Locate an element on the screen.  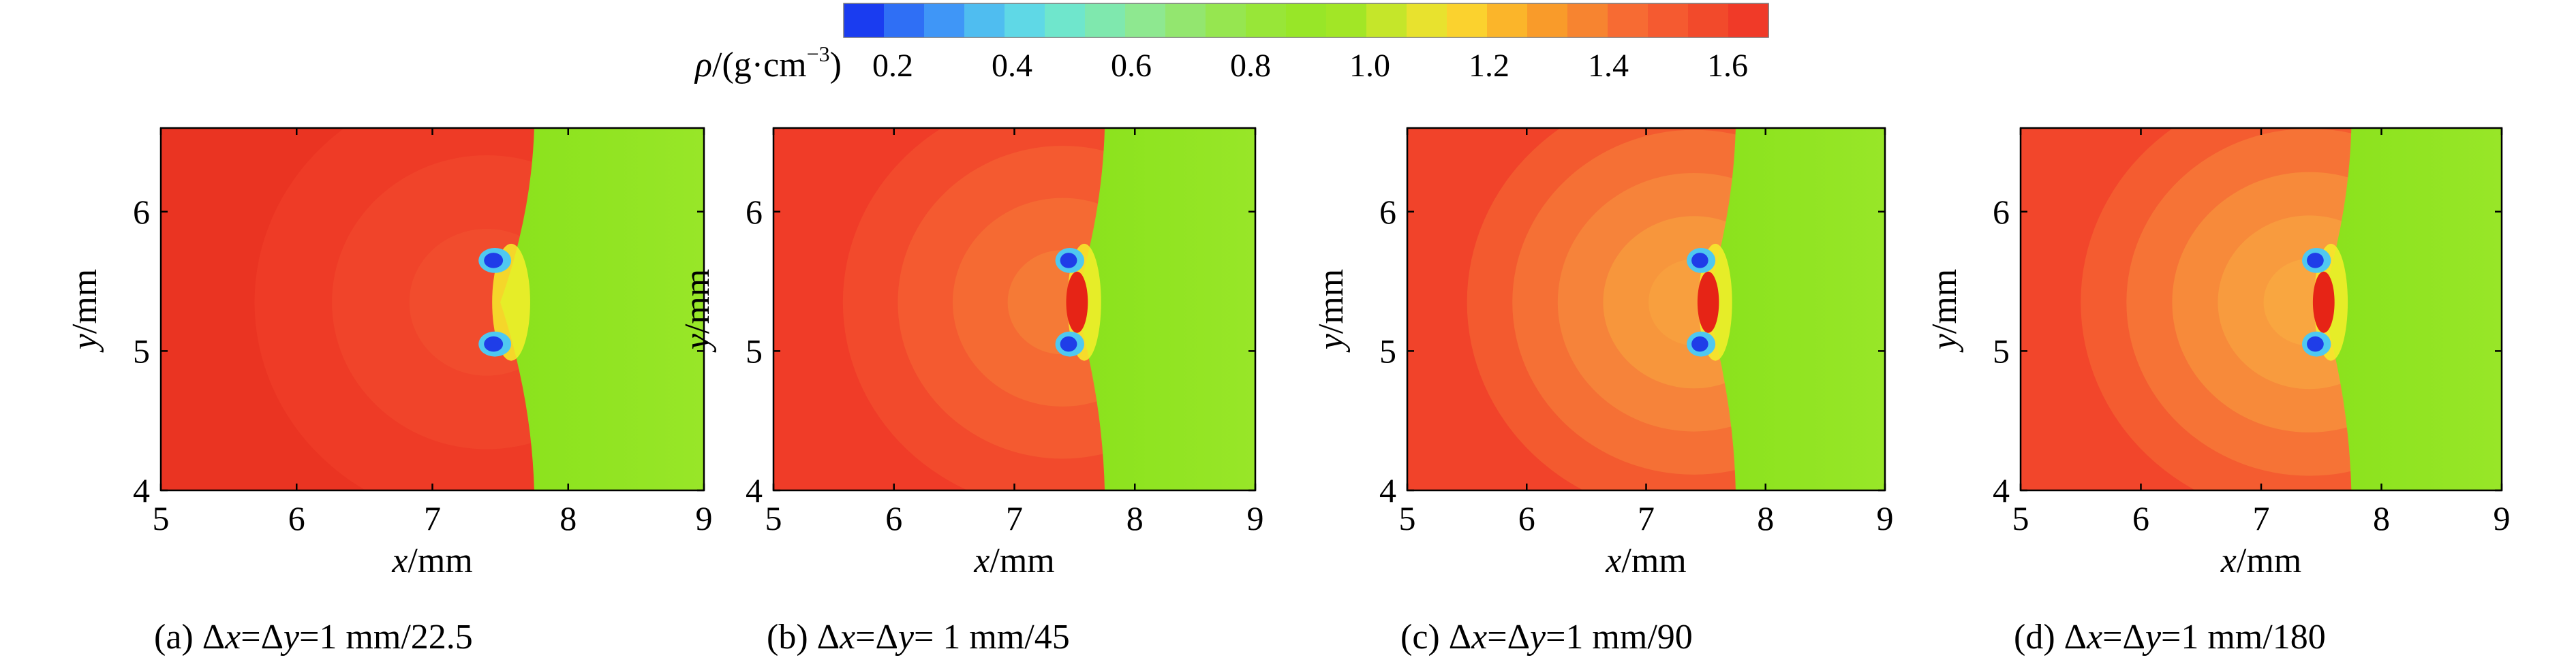
bubble-halo is located at coordinates (511, 302).